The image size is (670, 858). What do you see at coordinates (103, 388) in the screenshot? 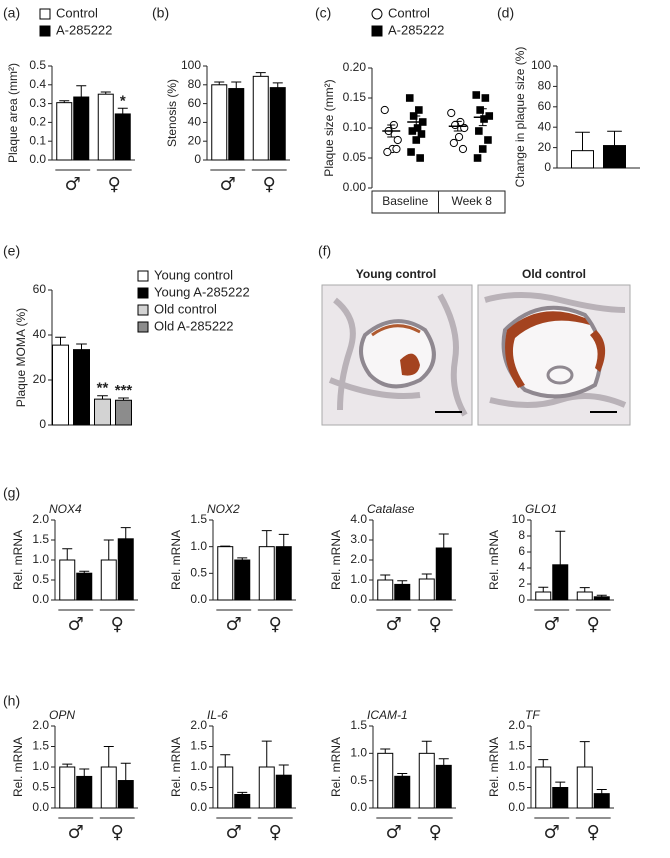
I see `significance: **` at bounding box center [103, 388].